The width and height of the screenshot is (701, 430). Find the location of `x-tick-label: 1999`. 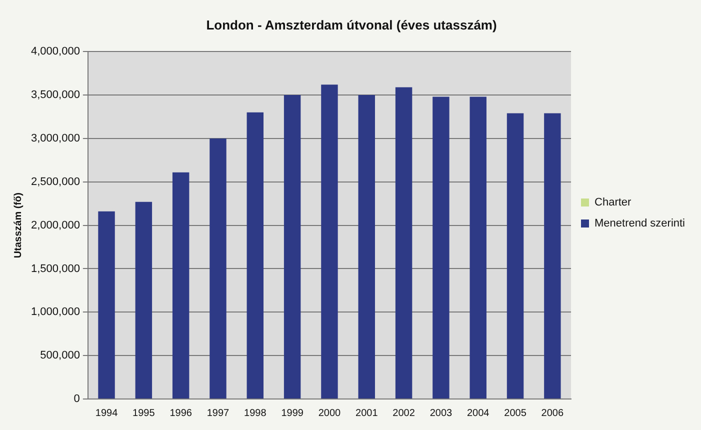

x-tick-label: 1999 is located at coordinates (292, 413).